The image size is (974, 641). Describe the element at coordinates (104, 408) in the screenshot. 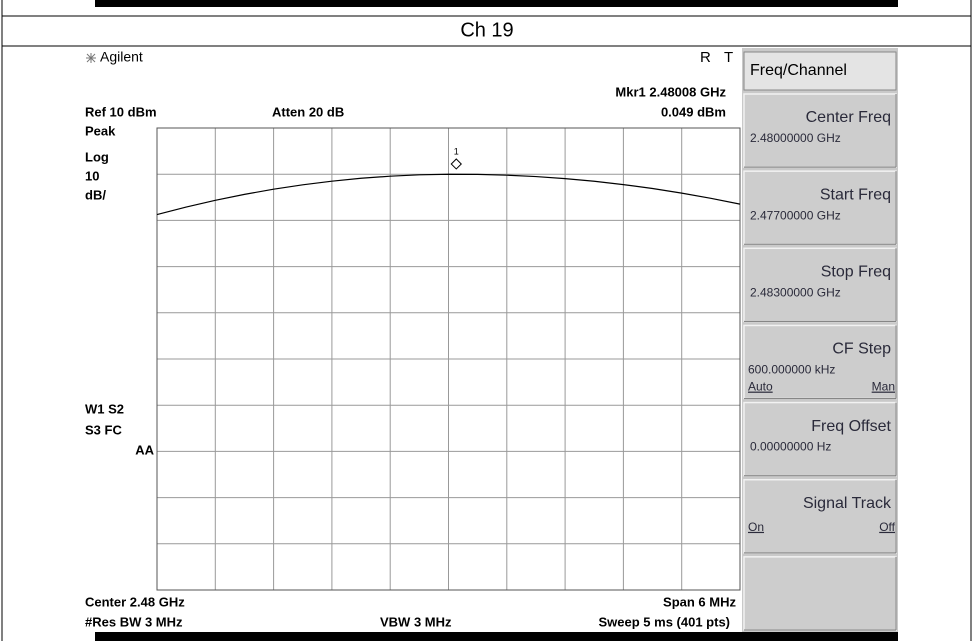

I see `trace-status: W1 S2` at that location.